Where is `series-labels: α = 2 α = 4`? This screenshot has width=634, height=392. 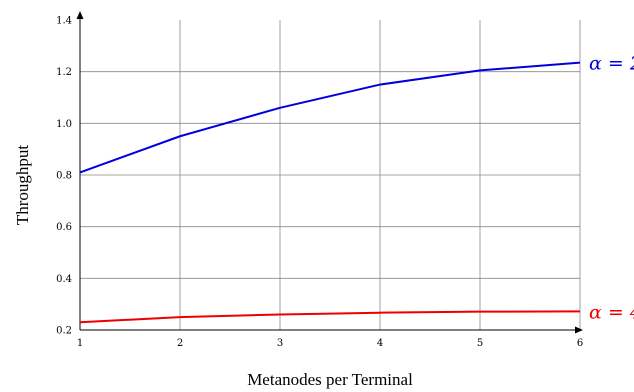 series-labels: α = 2 α = 4 is located at coordinates (611, 188).